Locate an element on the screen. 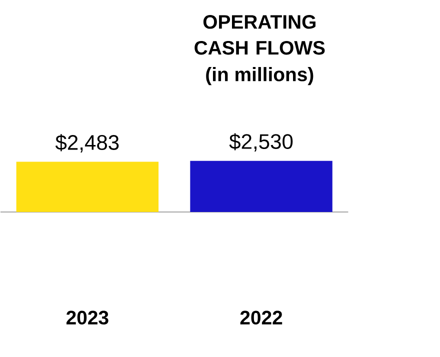  chart-title: OPERATING CASH FLOWS is located at coordinates (259, 34).